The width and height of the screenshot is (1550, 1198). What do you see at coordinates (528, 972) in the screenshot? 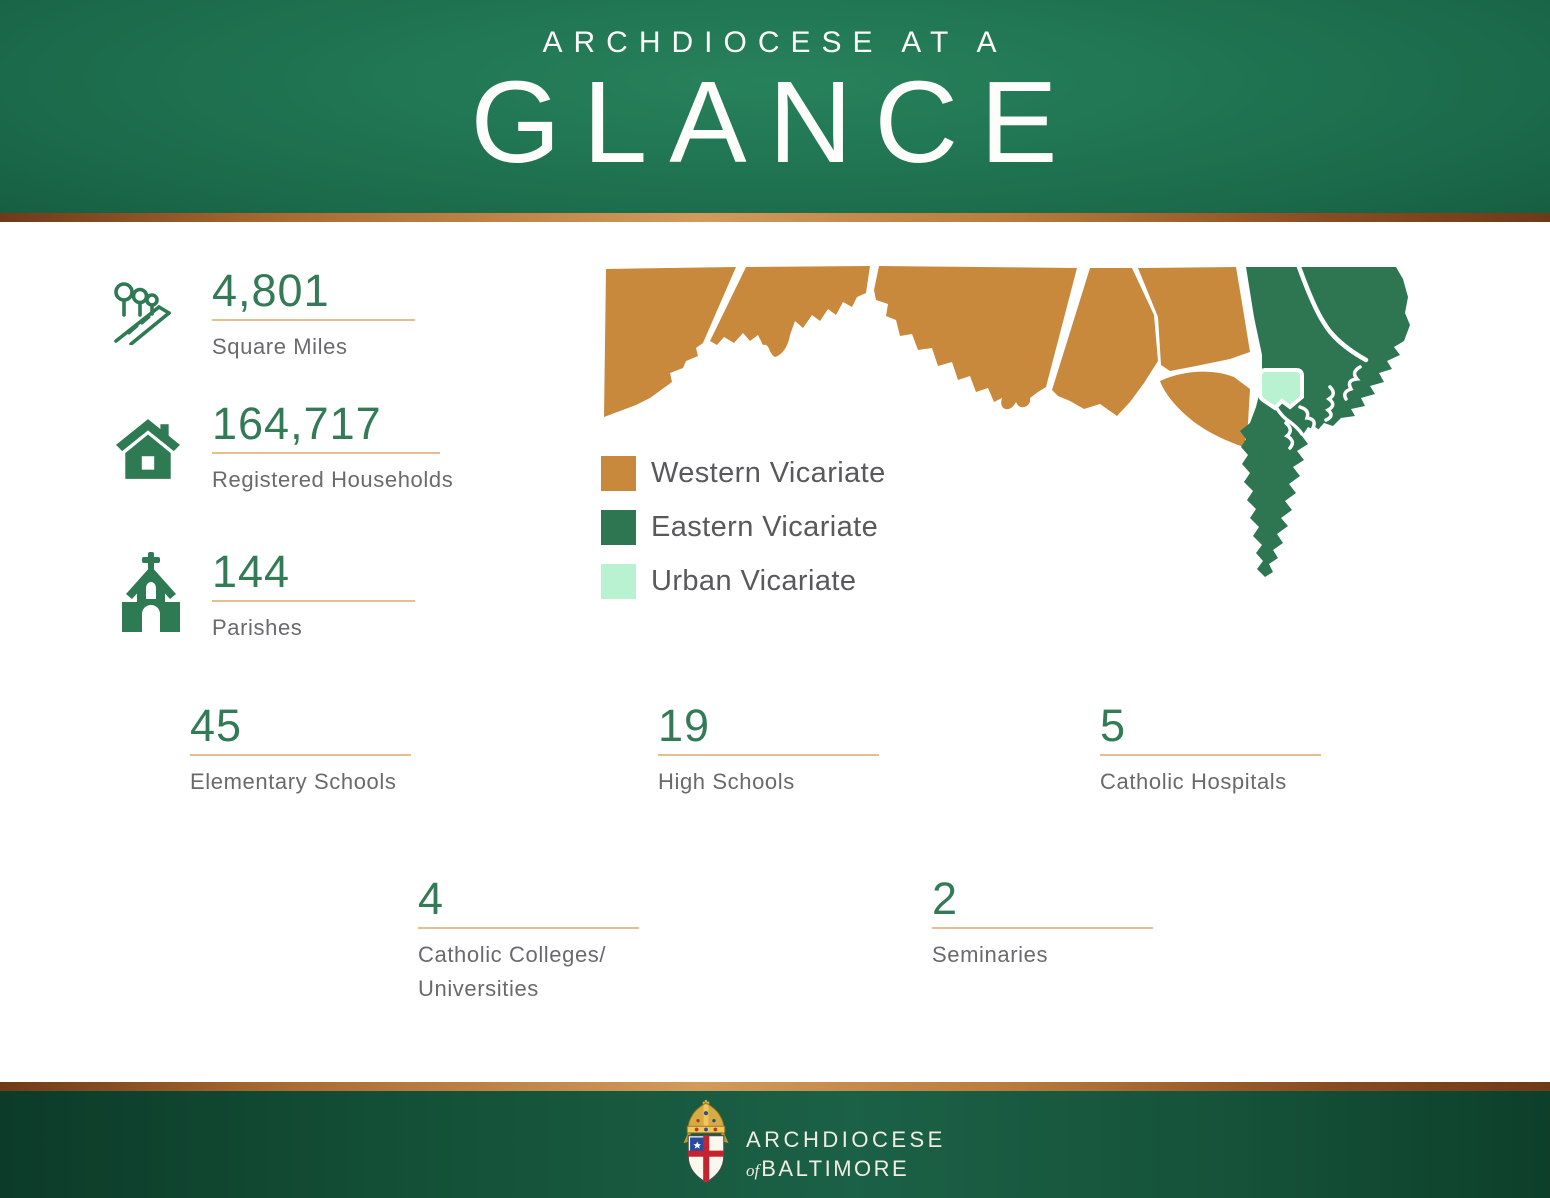
I see `stat-label: Catholic Colleges/ Universities` at bounding box center [528, 972].